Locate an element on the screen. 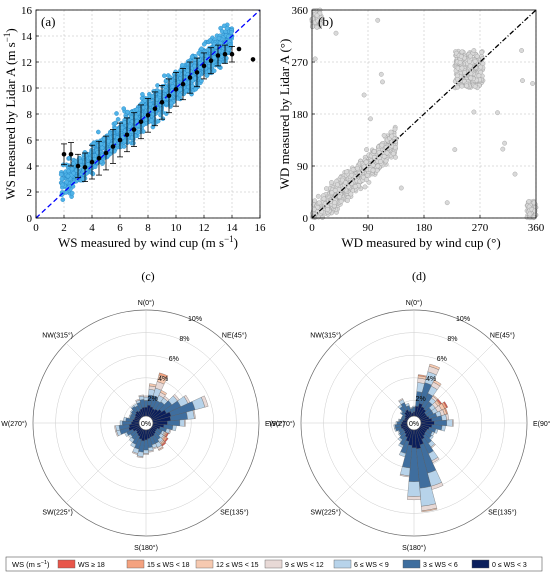 The image size is (550, 576). rose-direction-label: NE(45°) is located at coordinates (234, 336).